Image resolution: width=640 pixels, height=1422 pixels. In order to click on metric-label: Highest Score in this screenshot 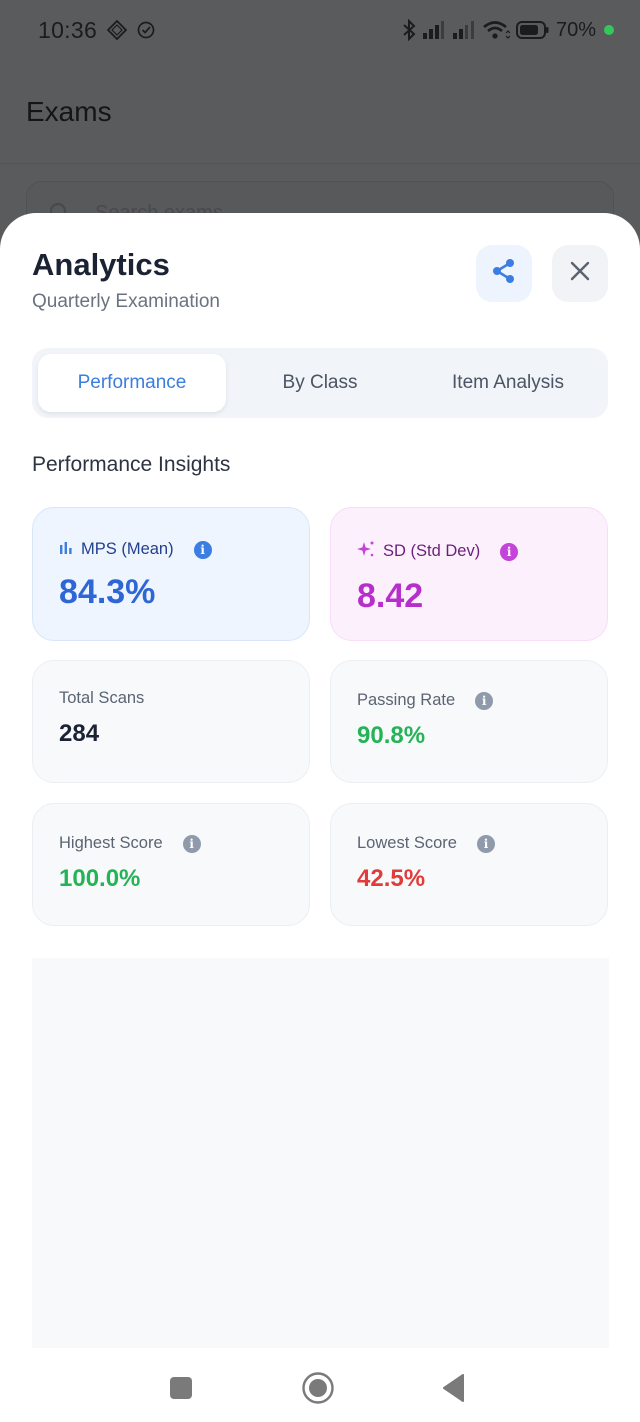, I will do `click(111, 843)`.